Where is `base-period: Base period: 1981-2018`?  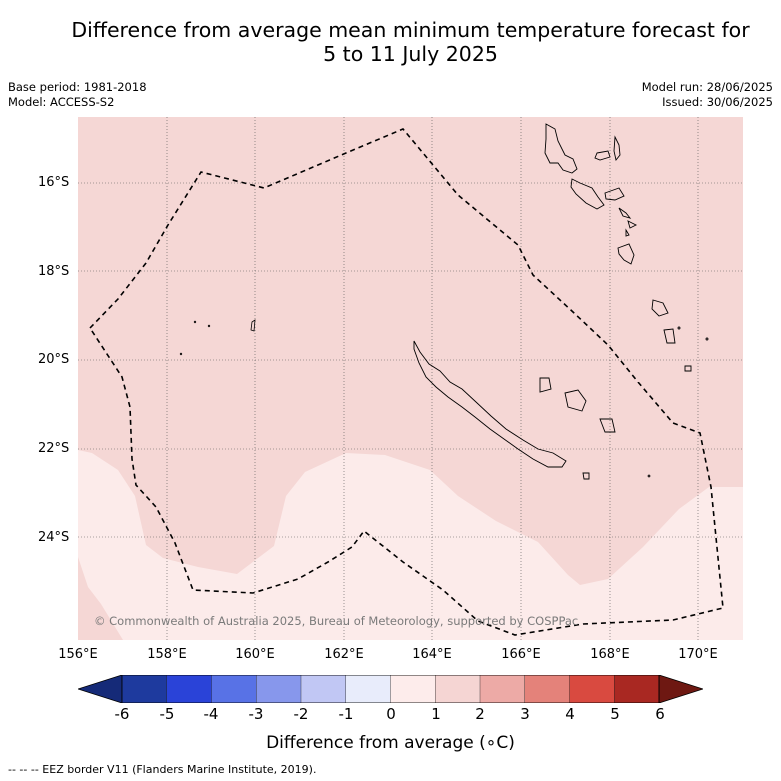
base-period: Base period: 1981-2018 is located at coordinates (77, 87).